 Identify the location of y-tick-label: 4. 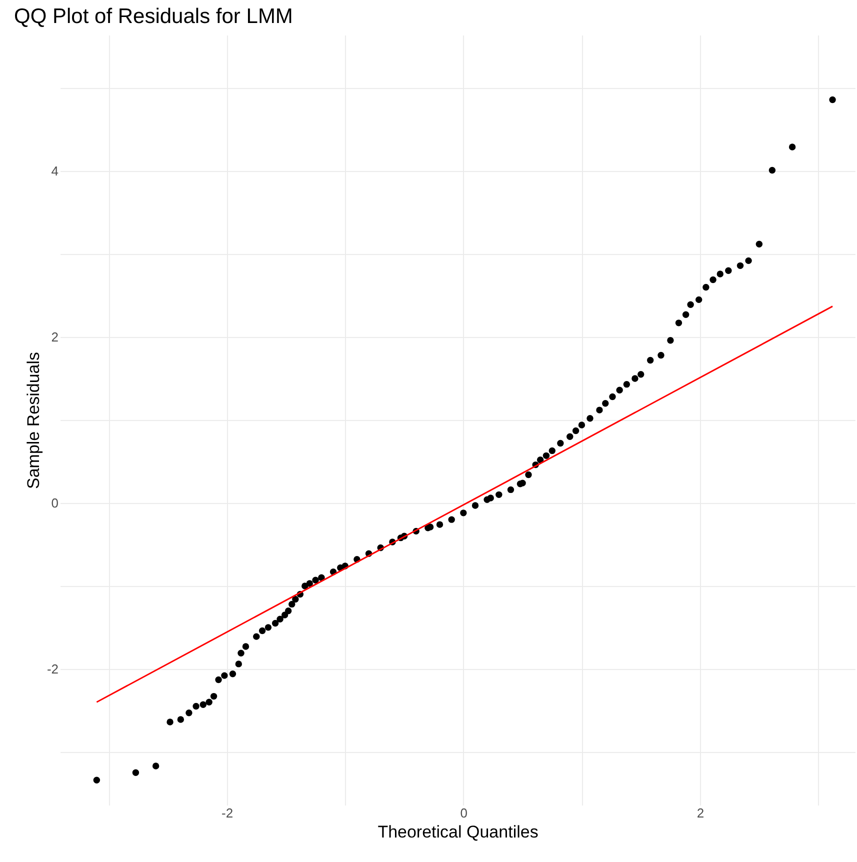
(54, 171).